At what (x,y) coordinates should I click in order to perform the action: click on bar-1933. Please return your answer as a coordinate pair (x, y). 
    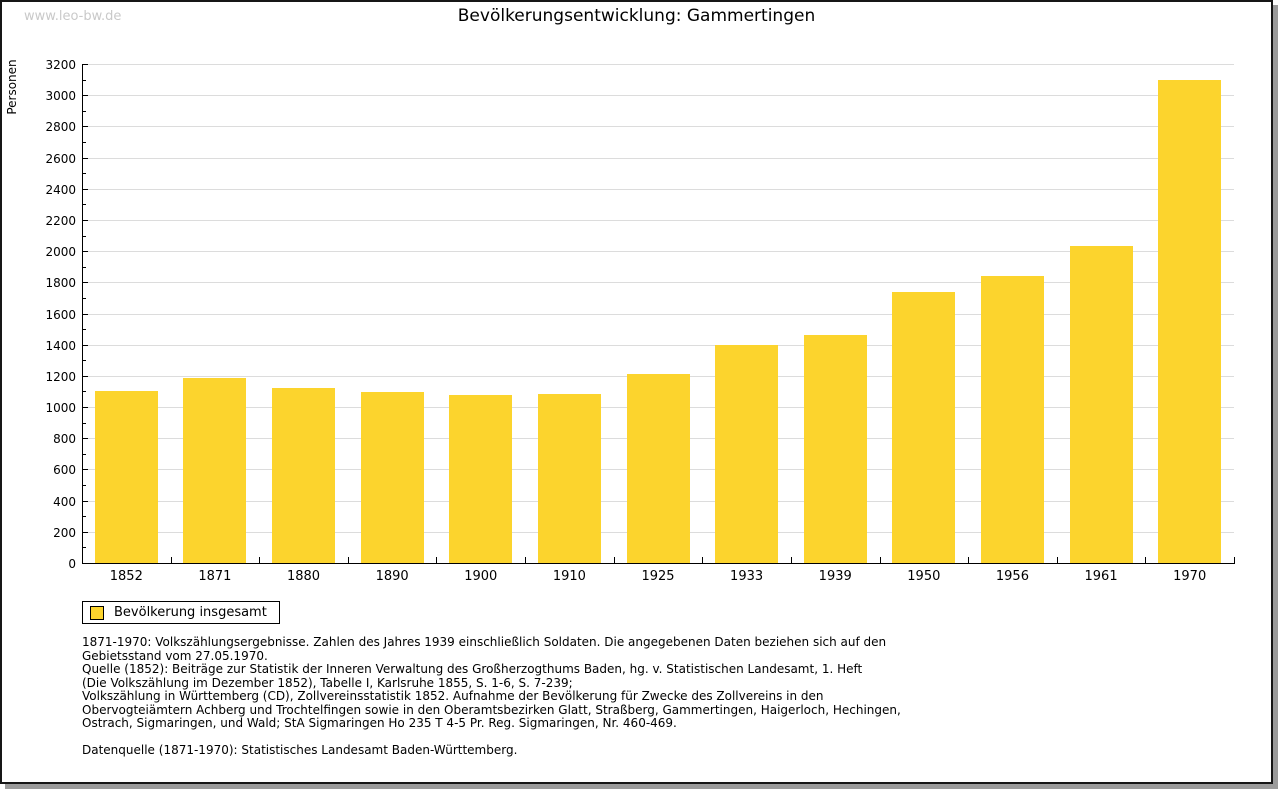
    Looking at the image, I should click on (747, 453).